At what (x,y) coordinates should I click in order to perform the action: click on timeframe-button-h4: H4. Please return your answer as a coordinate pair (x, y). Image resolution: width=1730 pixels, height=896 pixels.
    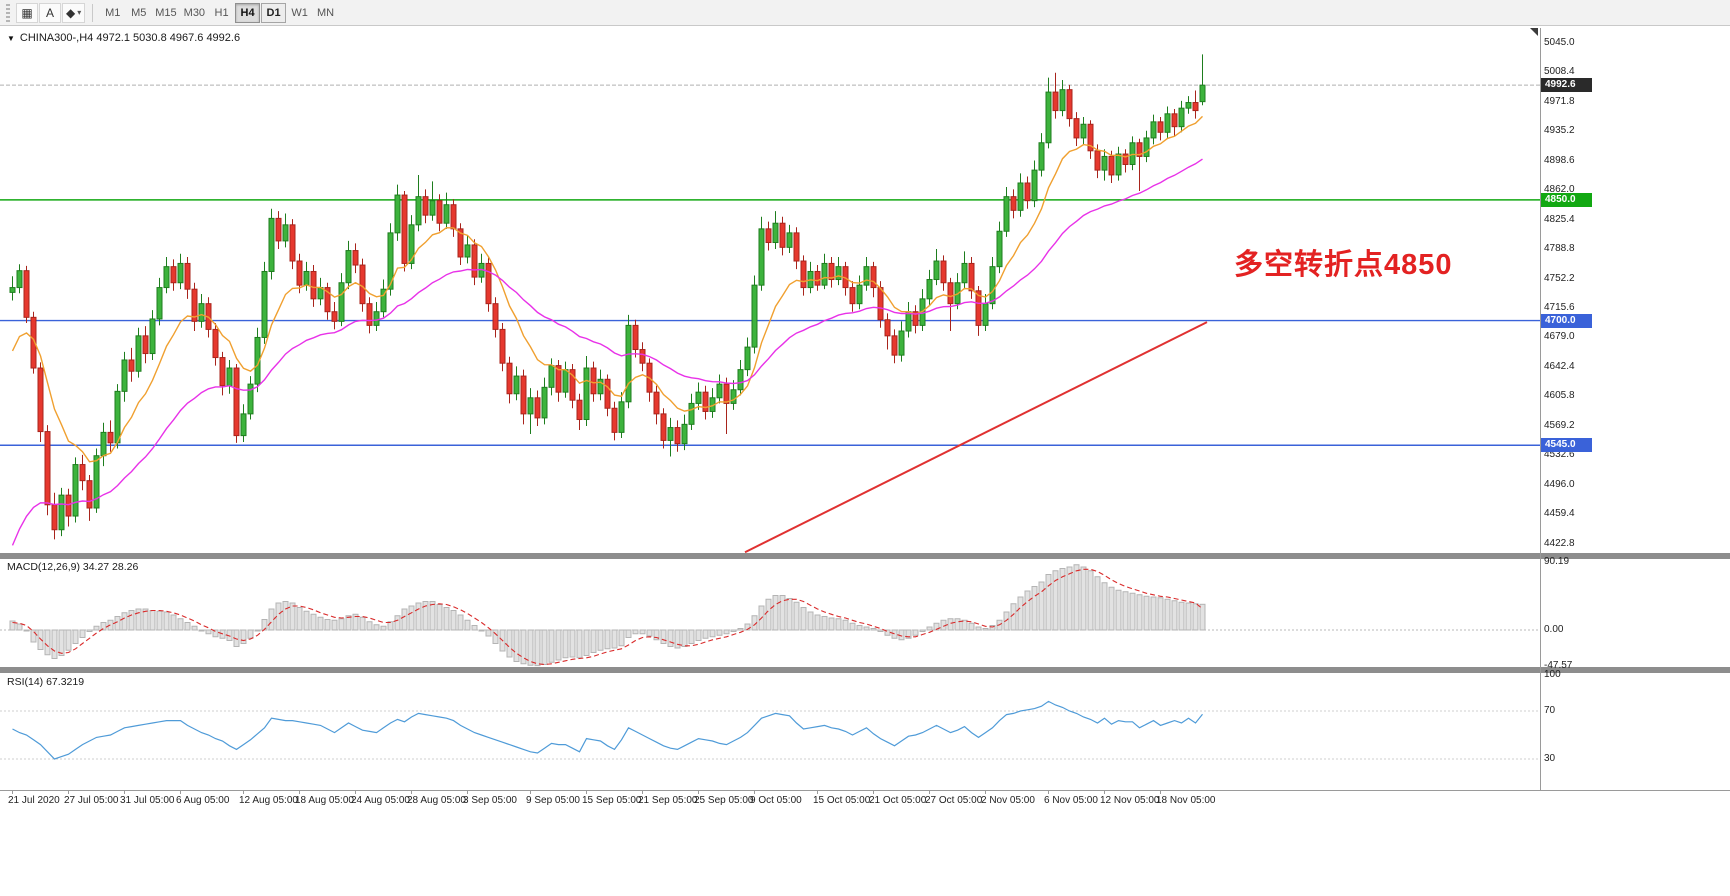
    Looking at the image, I should click on (248, 12).